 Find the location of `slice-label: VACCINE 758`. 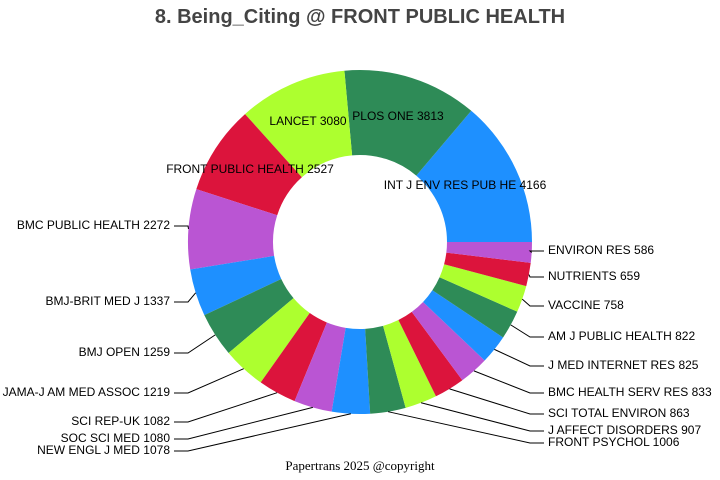

slice-label: VACCINE 758 is located at coordinates (586, 305).